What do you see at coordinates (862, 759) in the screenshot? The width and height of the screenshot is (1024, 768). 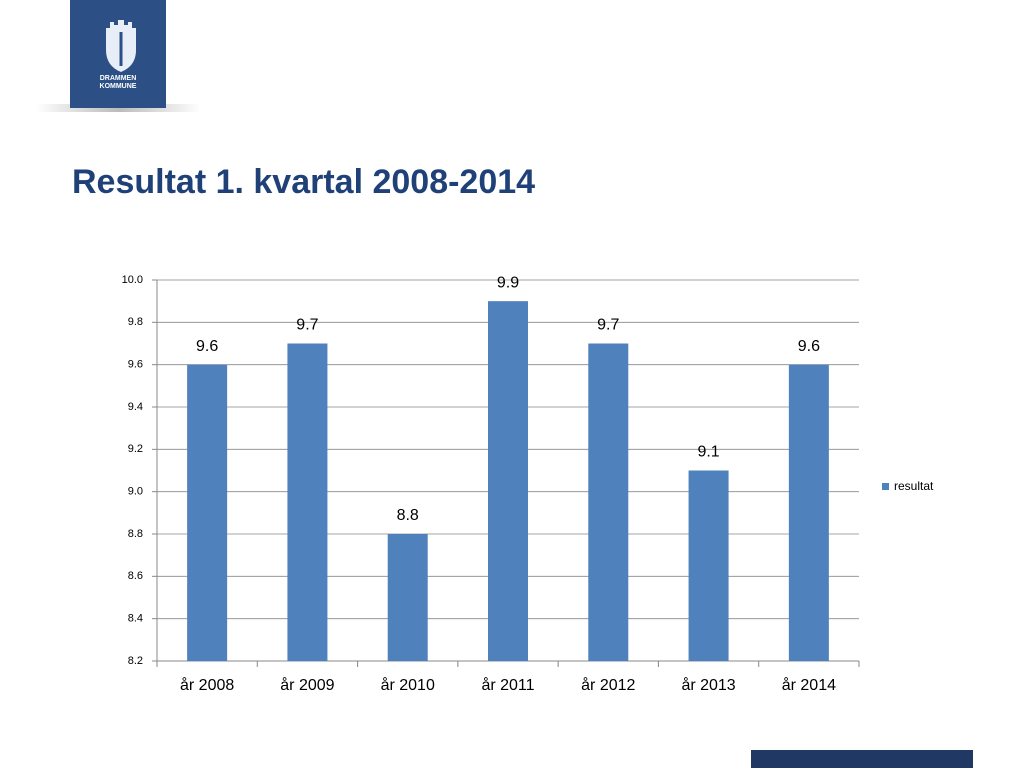 I see `footer-bar` at bounding box center [862, 759].